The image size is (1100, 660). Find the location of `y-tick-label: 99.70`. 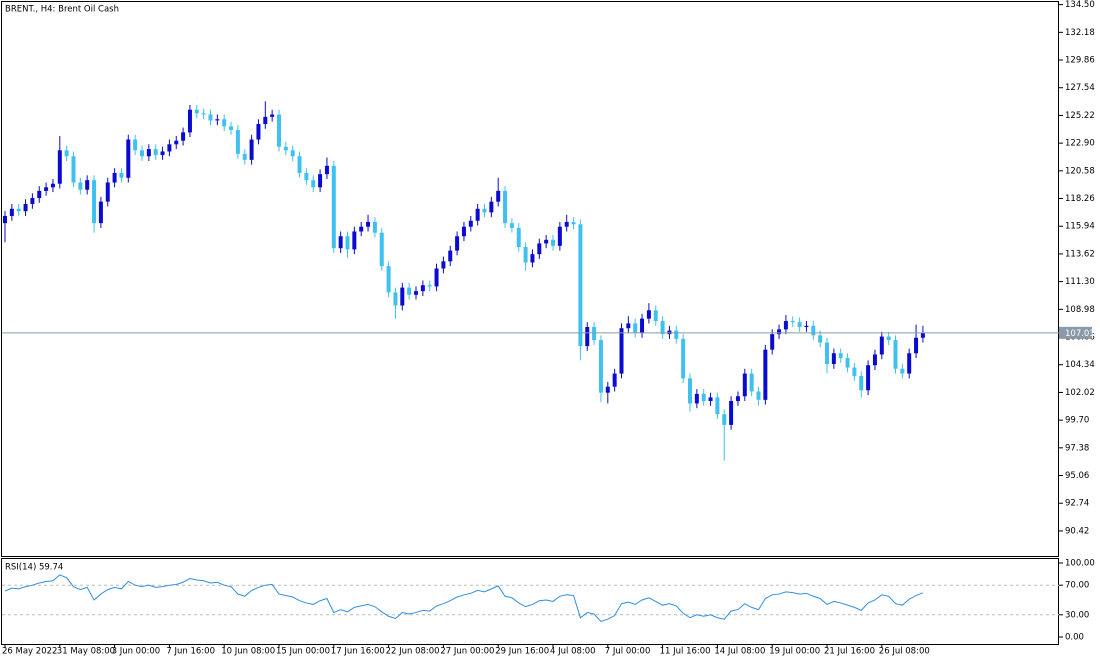

y-tick-label: 99.70 is located at coordinates (1077, 421).